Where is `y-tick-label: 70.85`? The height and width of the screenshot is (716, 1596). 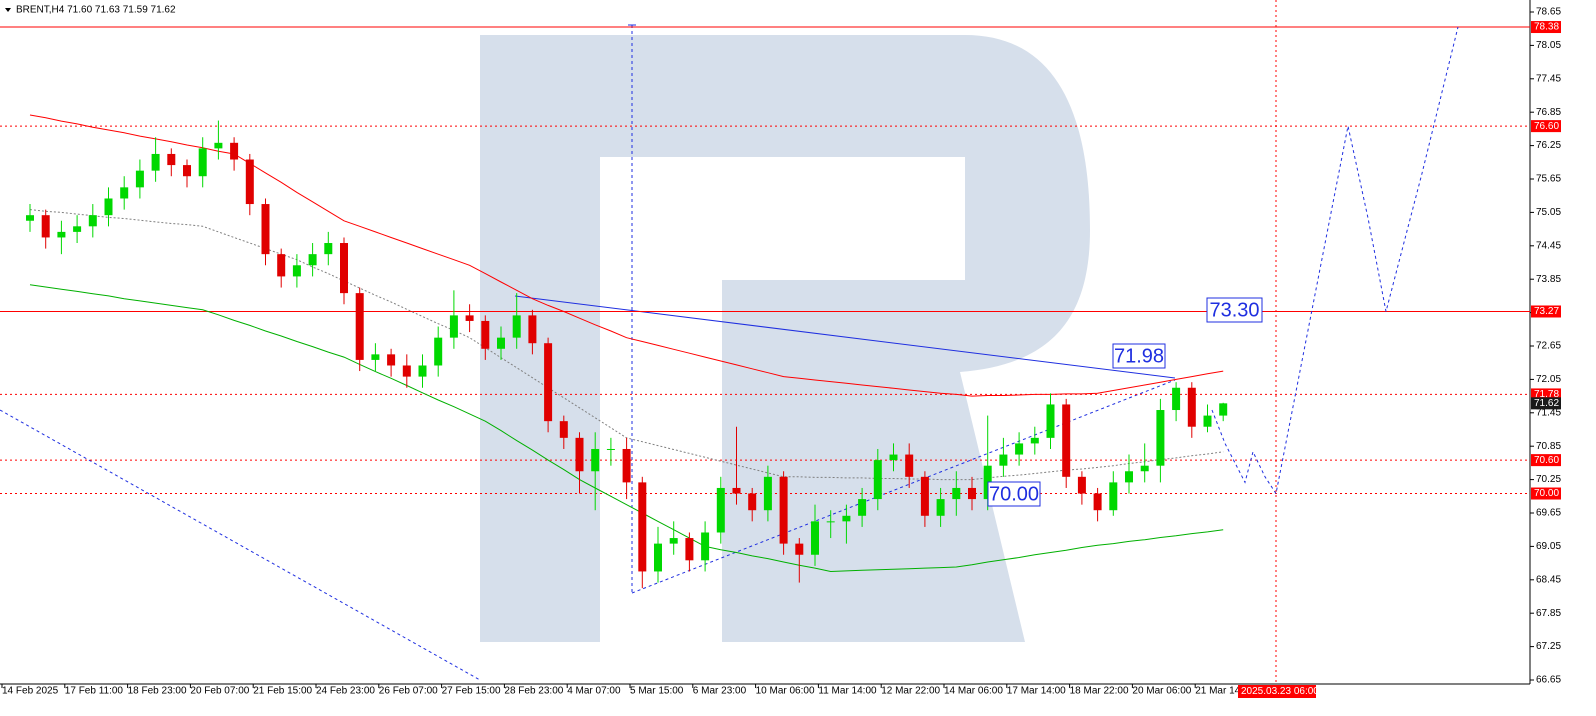 y-tick-label: 70.85 is located at coordinates (1548, 446).